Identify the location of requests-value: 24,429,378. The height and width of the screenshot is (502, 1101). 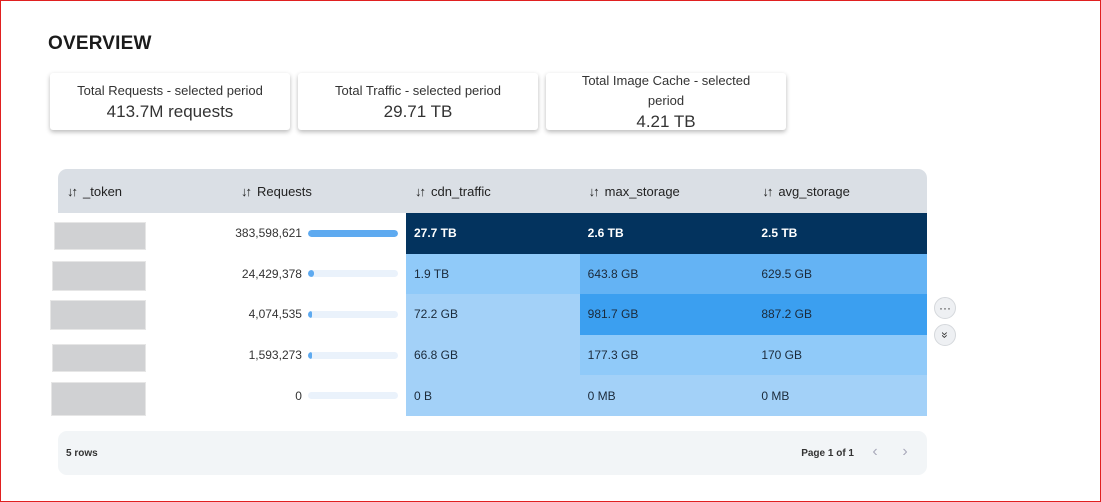
(271, 273).